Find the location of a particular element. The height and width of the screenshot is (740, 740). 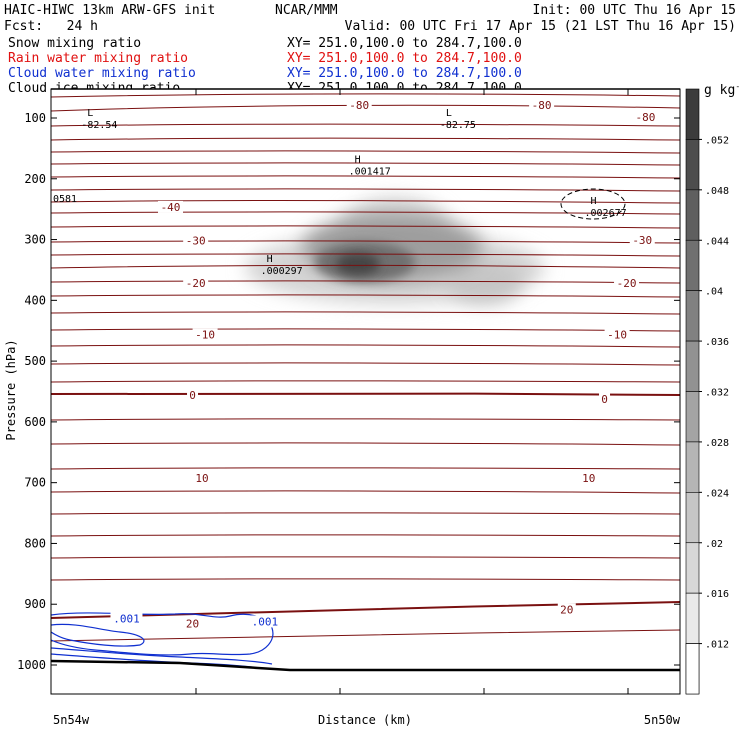

contour-label: 10 is located at coordinates (201, 478).